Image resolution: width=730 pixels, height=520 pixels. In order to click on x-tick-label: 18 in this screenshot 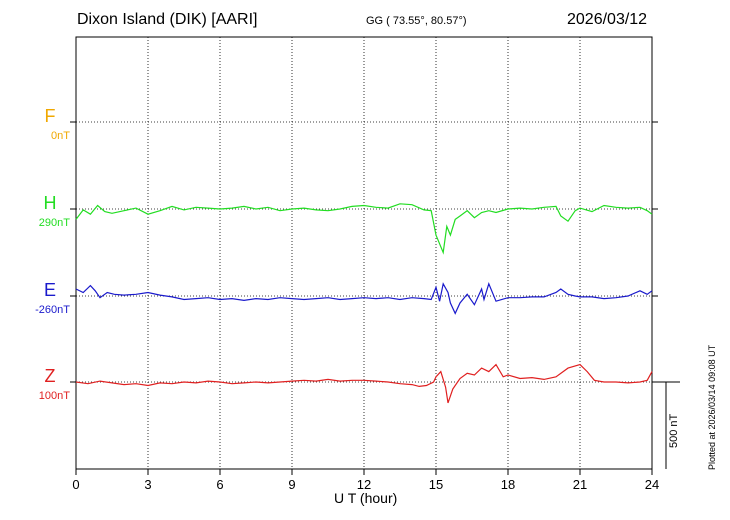, I will do `click(508, 484)`.